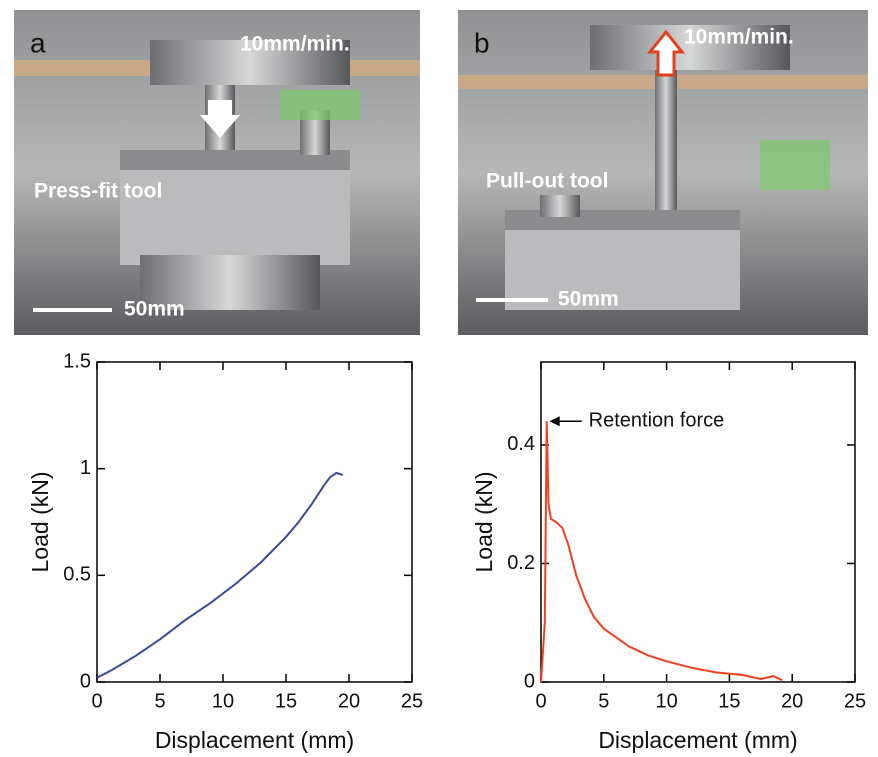 This screenshot has height=757, width=878. What do you see at coordinates (77, 361) in the screenshot?
I see `y-tick-label: 1.5` at bounding box center [77, 361].